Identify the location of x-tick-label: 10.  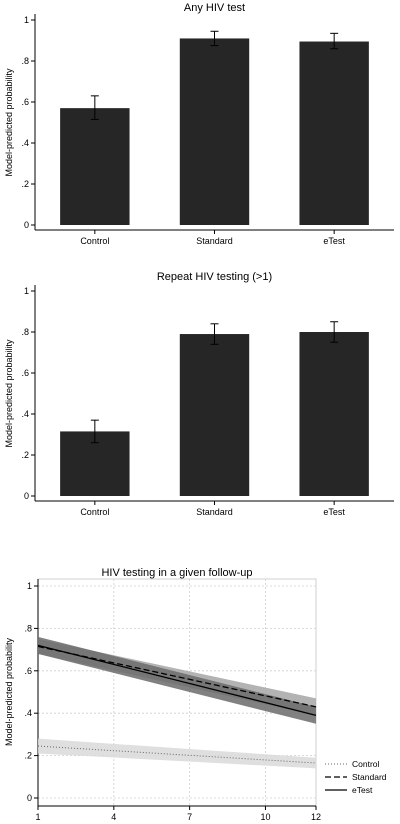
(265, 817).